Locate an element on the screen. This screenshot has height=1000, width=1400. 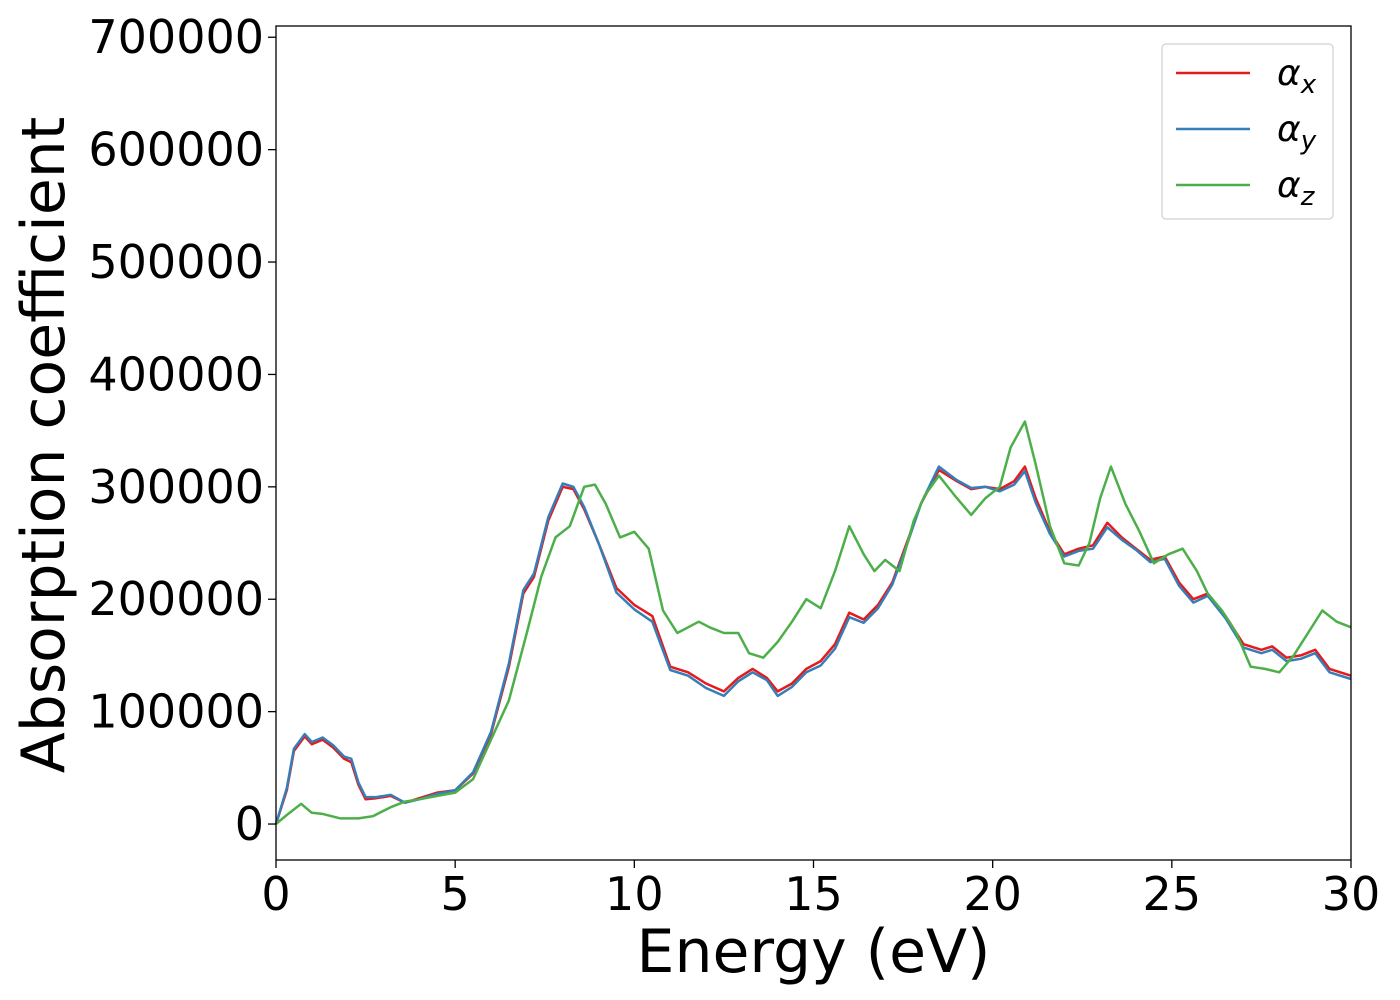
legend-label-y: αy is located at coordinates (1297, 132).